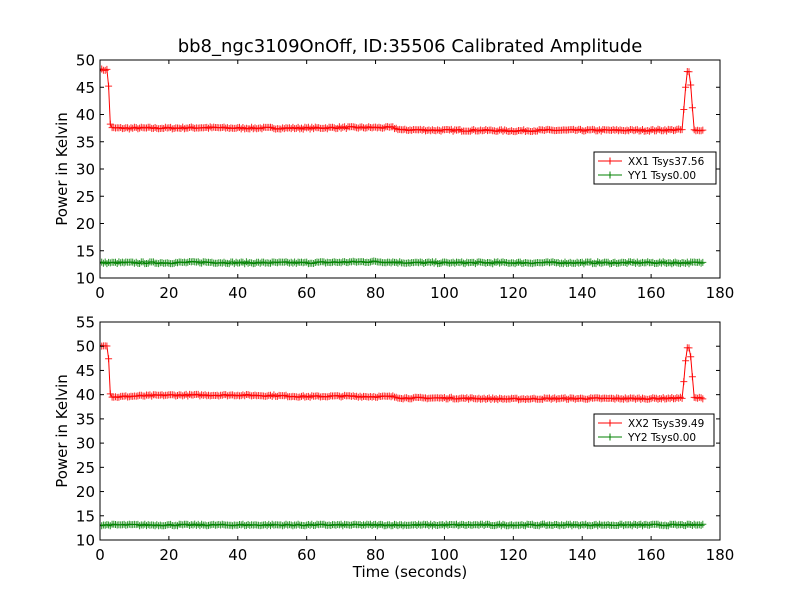 This screenshot has height=600, width=800. What do you see at coordinates (85, 323) in the screenshot?
I see `y-tick-label: 55` at bounding box center [85, 323].